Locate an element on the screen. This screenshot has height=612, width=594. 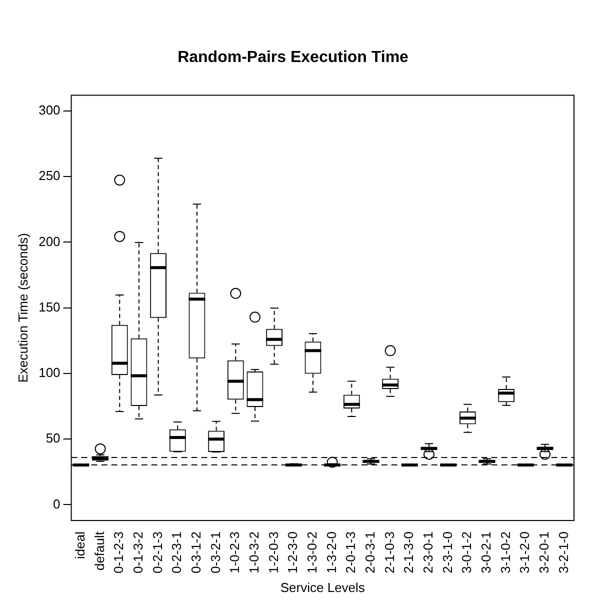
y-tick-label: 250 is located at coordinates (49, 176).